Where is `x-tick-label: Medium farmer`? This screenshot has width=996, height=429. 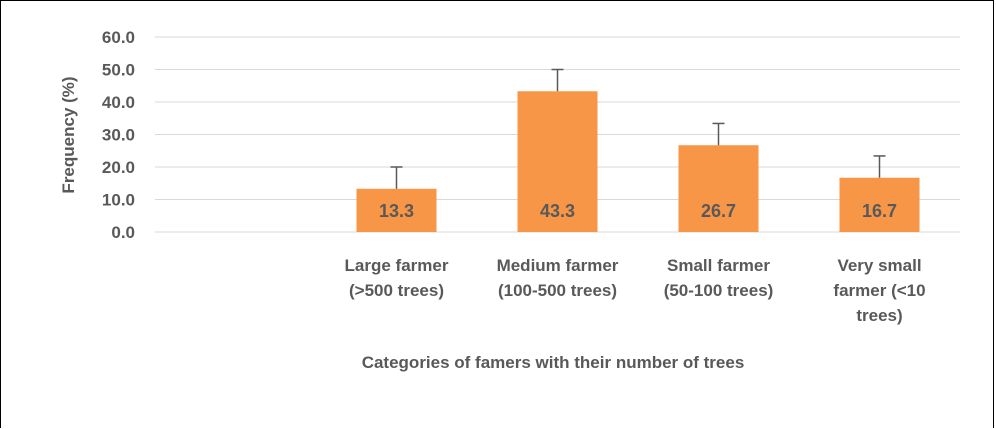
x-tick-label: Medium farmer is located at coordinates (558, 265).